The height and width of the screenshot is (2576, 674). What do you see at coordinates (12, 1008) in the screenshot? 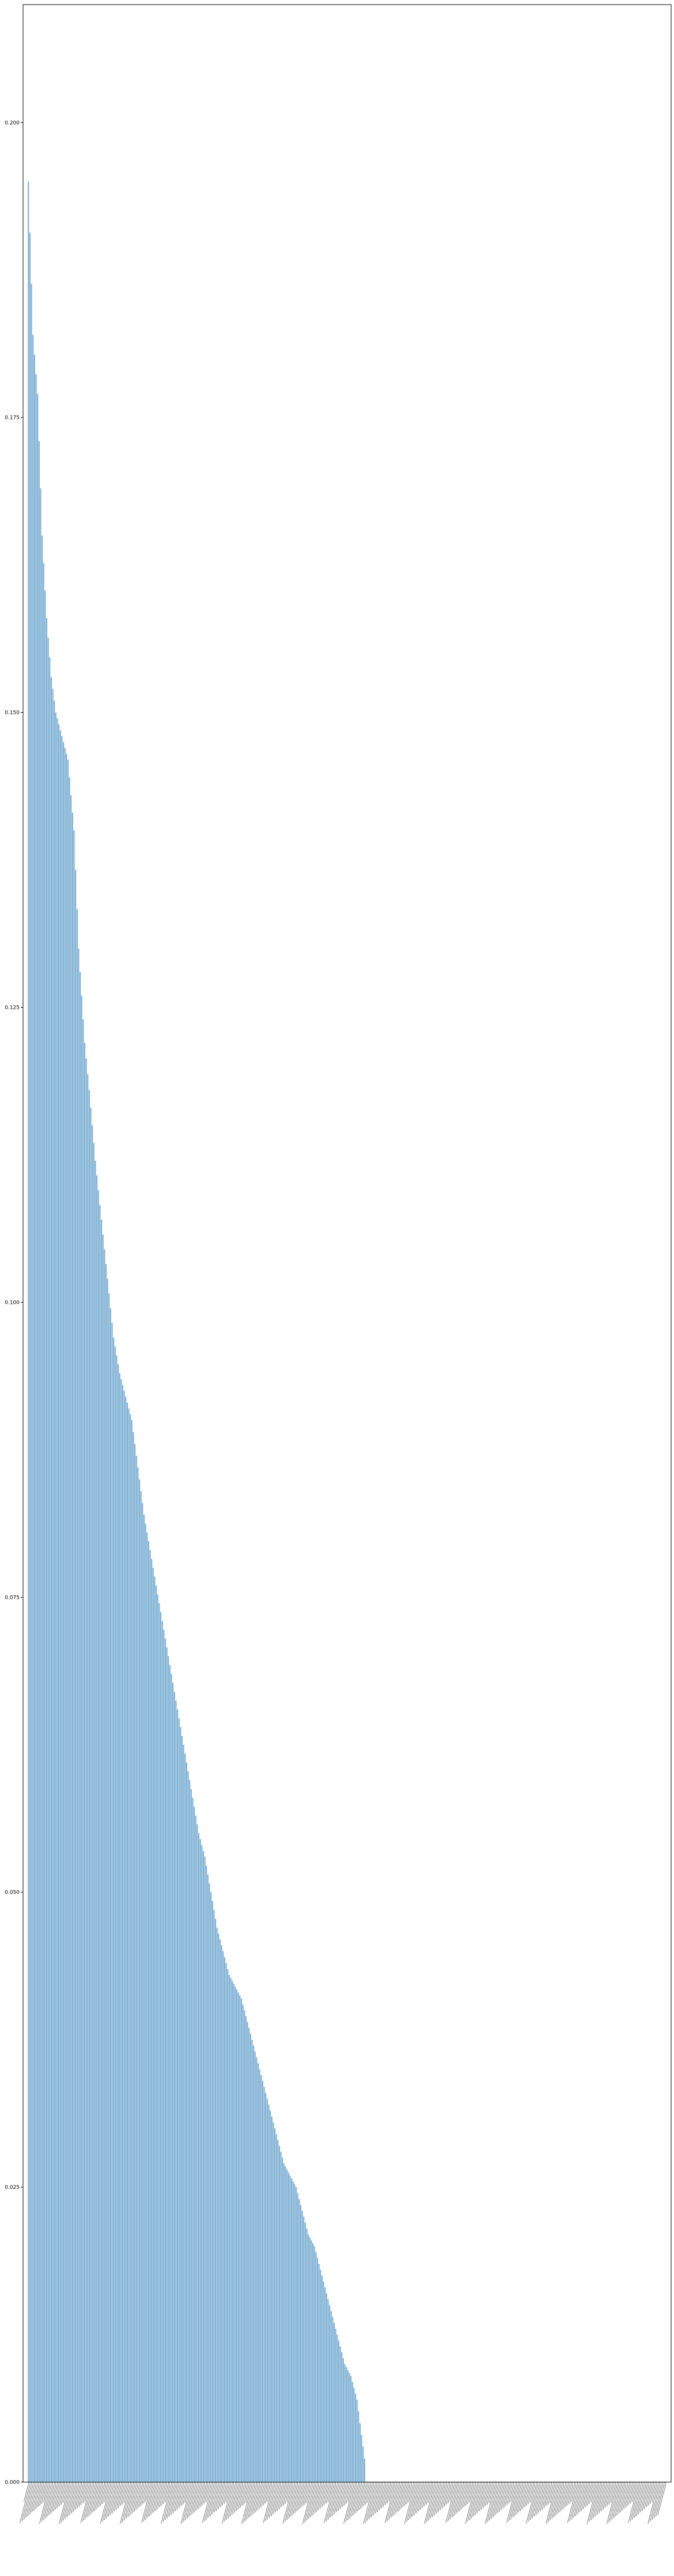
I see `y-tick-label: 0.125` at bounding box center [12, 1008].